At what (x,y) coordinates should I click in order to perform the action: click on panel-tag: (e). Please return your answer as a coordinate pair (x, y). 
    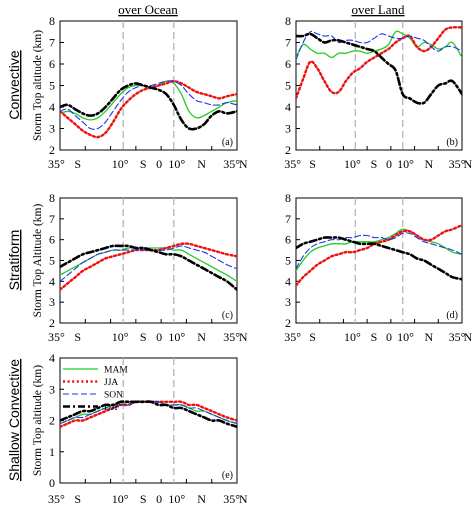
    Looking at the image, I should click on (227, 475).